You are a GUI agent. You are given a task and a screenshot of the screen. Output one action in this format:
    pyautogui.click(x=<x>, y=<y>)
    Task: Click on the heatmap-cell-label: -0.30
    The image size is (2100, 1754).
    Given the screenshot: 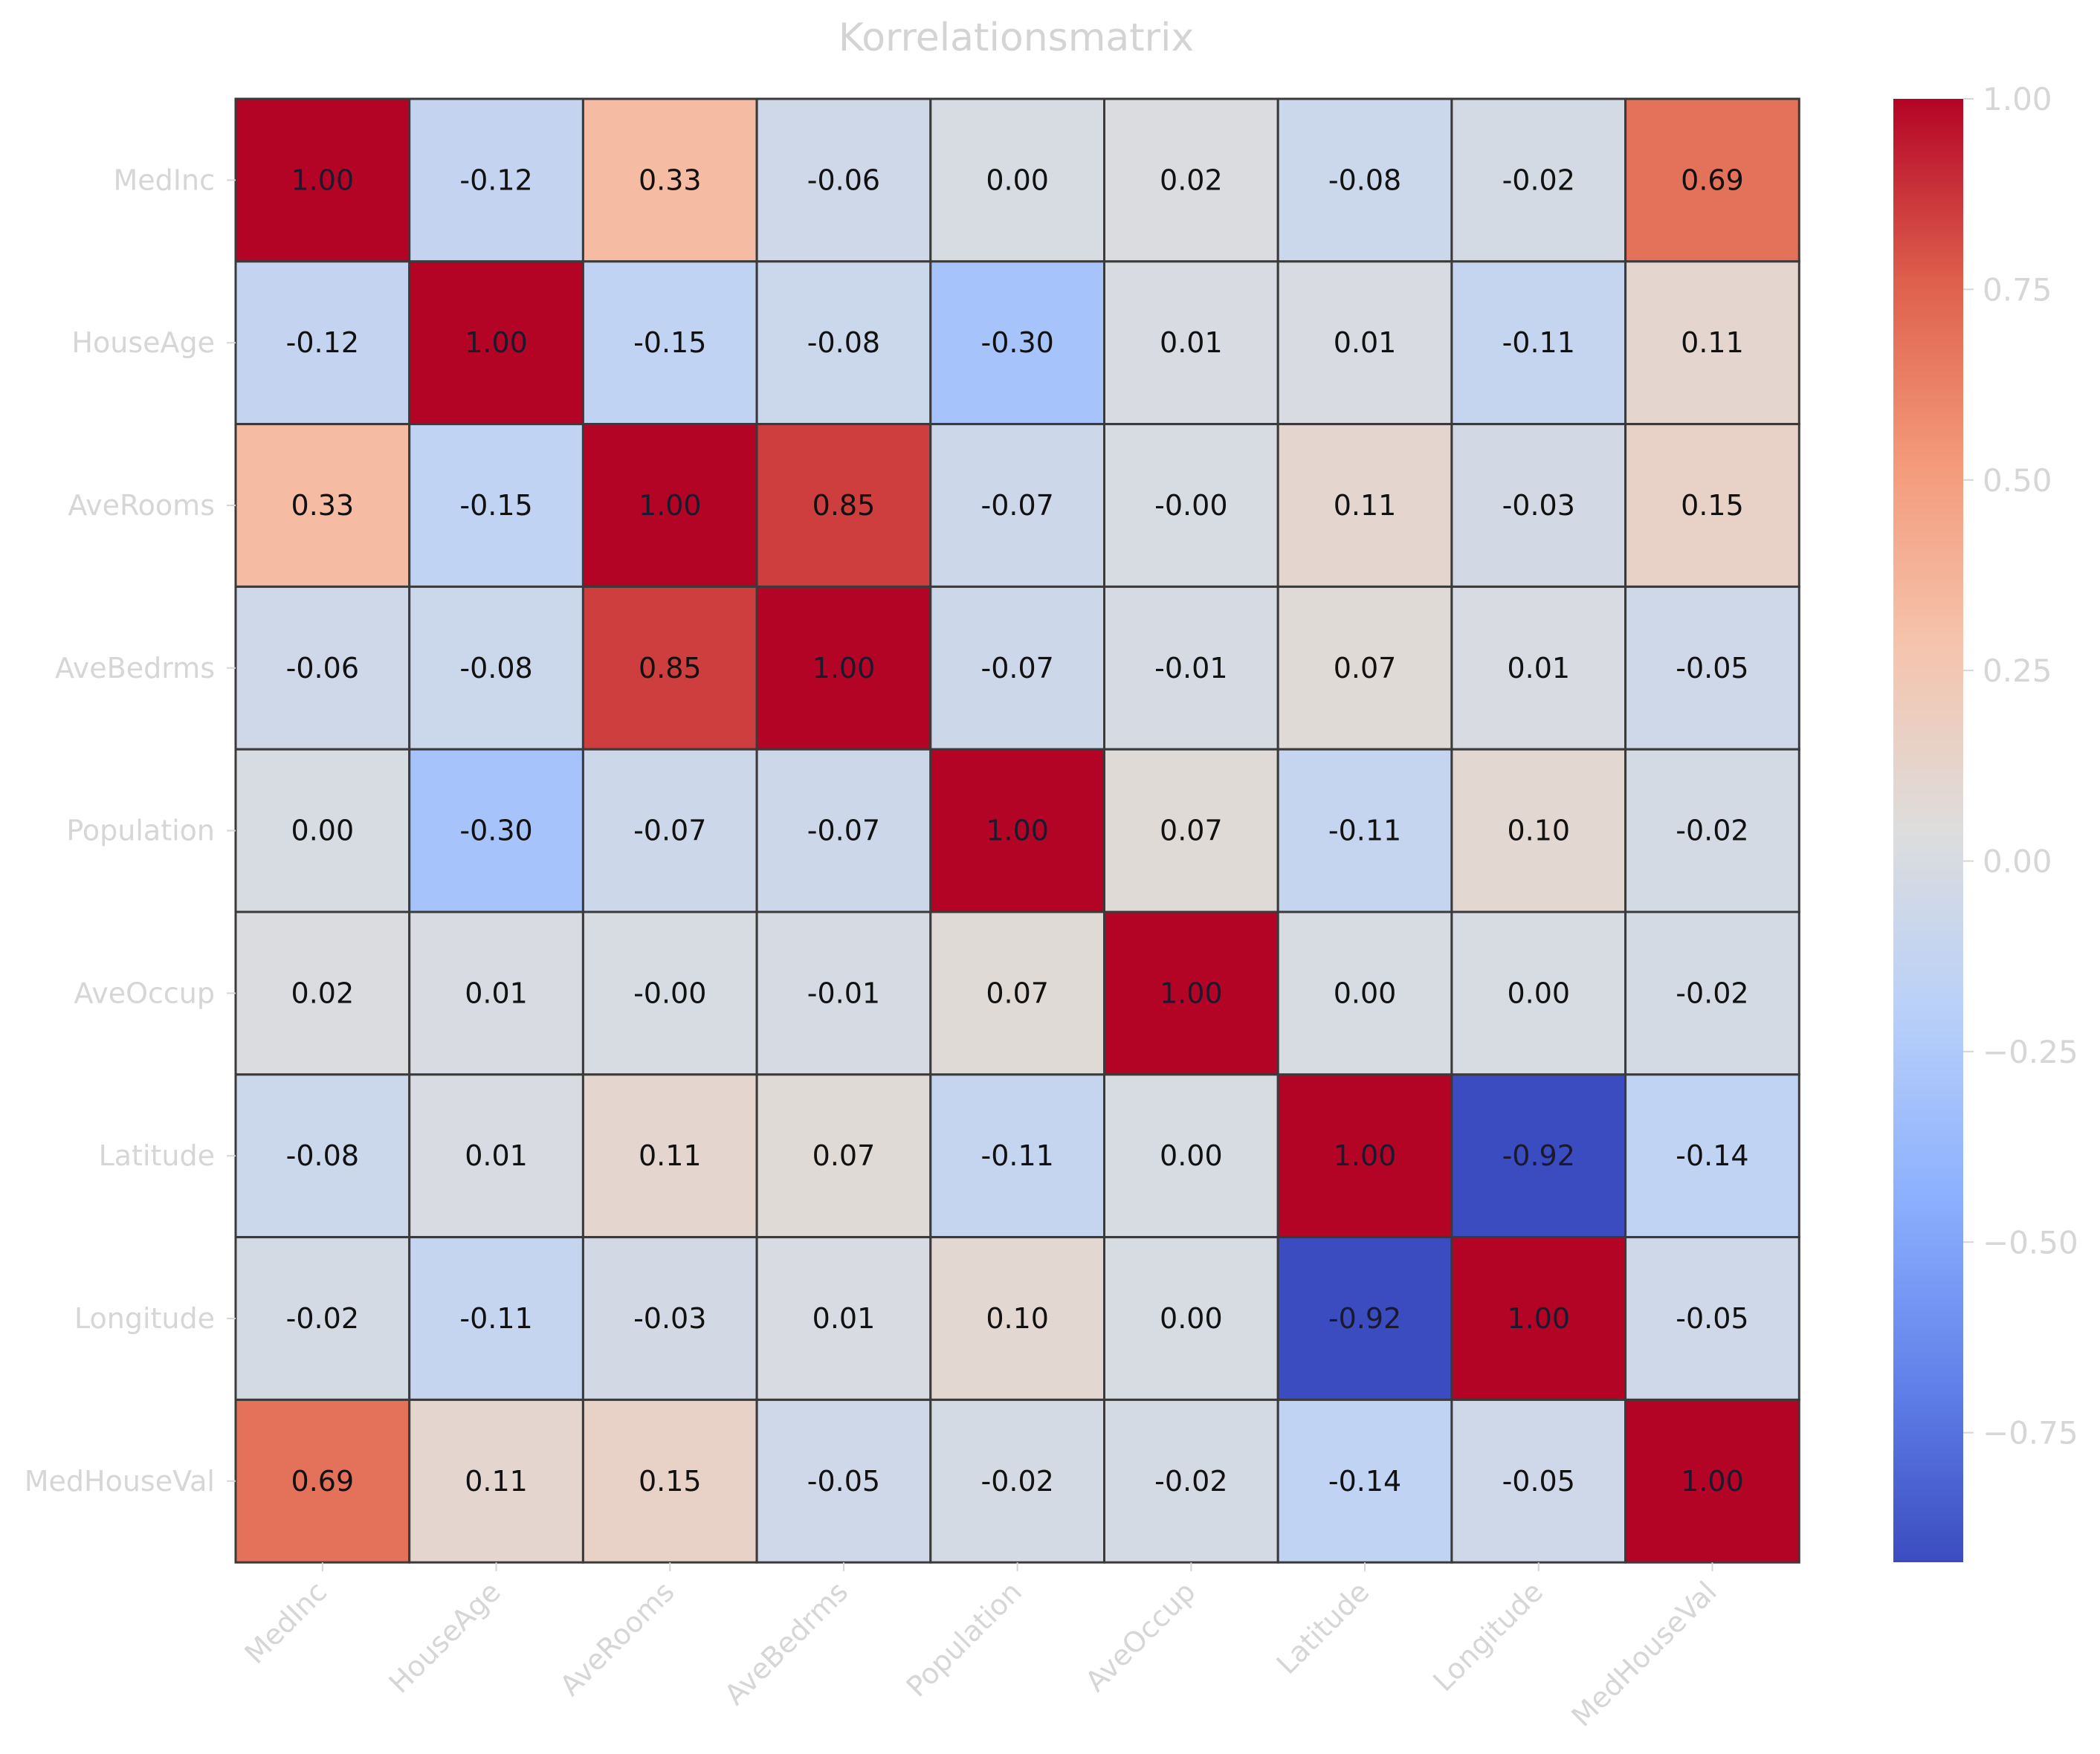 What is the action you would take?
    pyautogui.click(x=1017, y=342)
    